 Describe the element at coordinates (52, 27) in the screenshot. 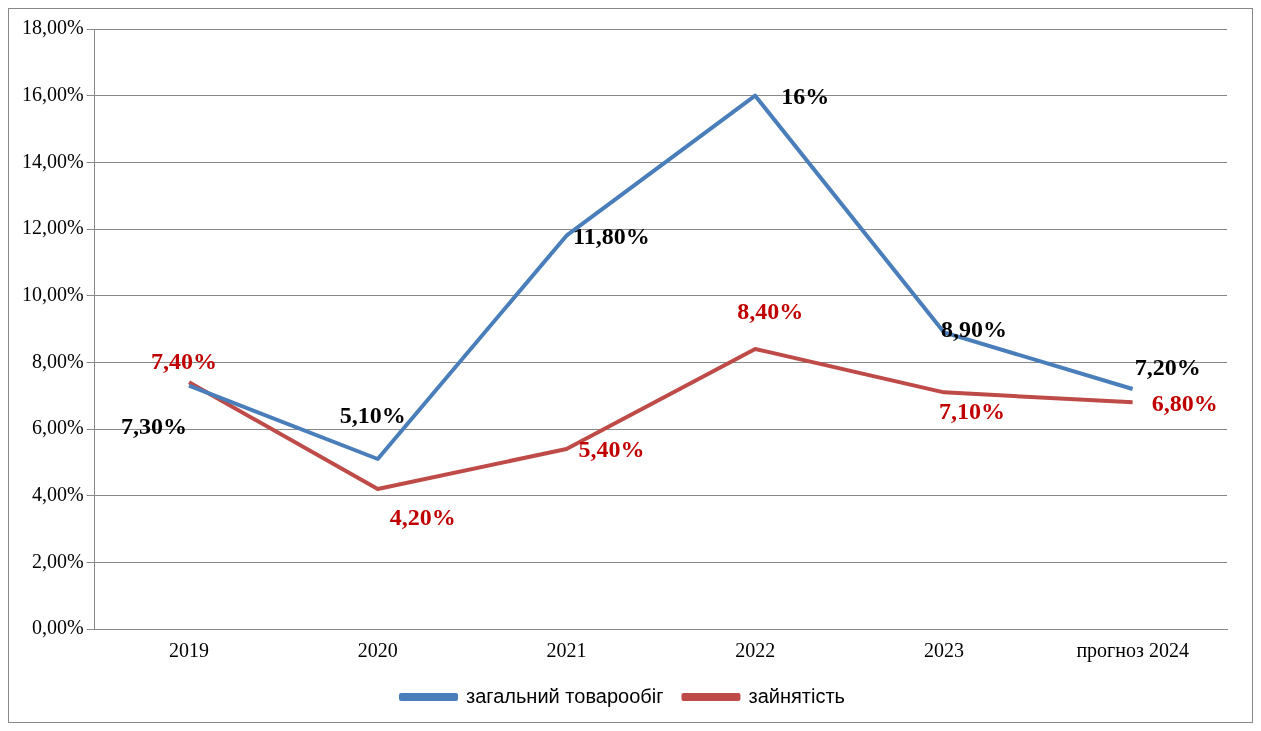

I see `y-tick-label: 18,00%` at that location.